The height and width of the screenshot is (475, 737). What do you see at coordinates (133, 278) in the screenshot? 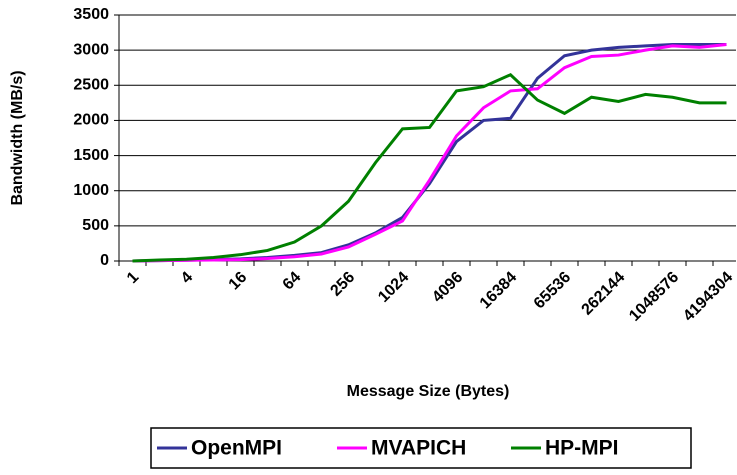
I see `x-tick-label: 1` at bounding box center [133, 278].